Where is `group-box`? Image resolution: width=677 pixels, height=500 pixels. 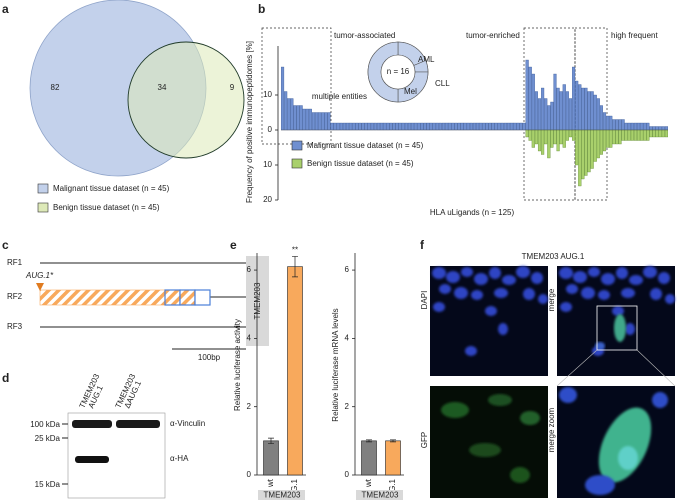
group-box is located at coordinates (379, 495).